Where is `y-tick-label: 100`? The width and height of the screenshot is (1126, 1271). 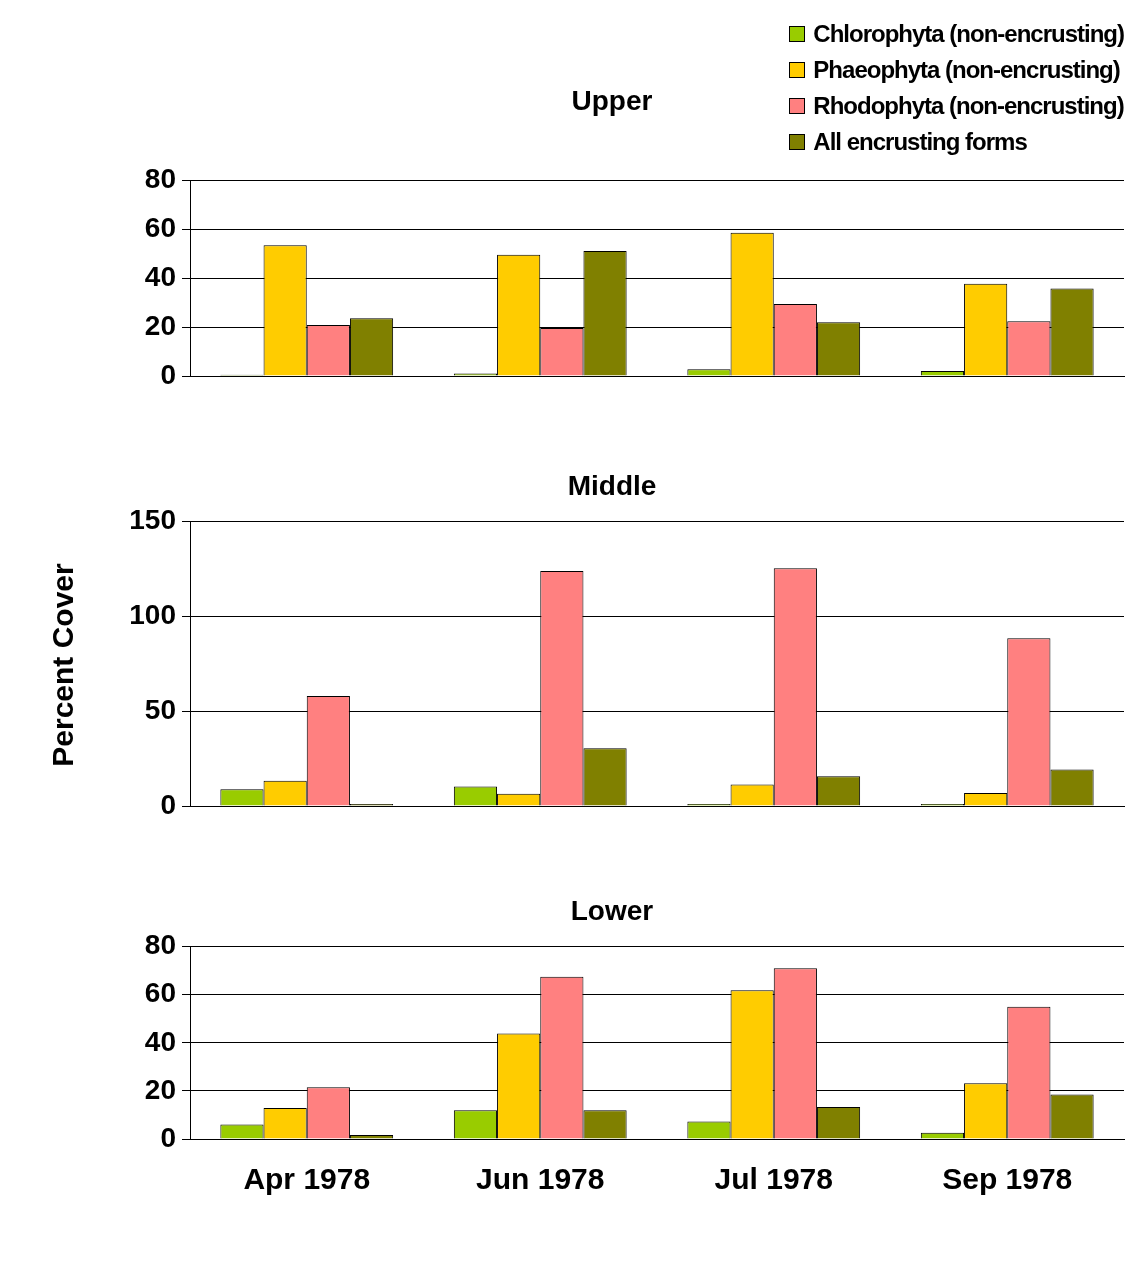
y-tick-label: 100 is located at coordinates (152, 615).